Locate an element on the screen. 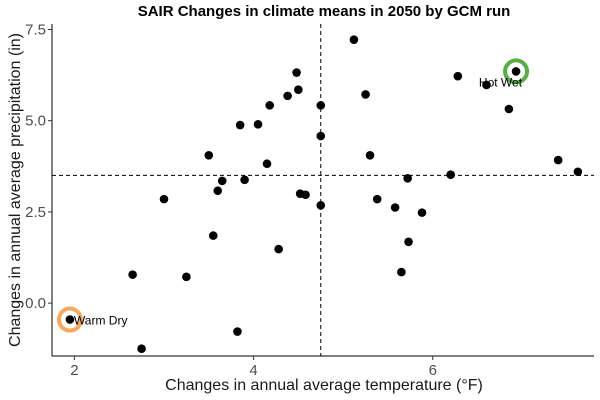 This screenshot has height=400, width=600. highlight-ring-warm-dry is located at coordinates (69, 319).